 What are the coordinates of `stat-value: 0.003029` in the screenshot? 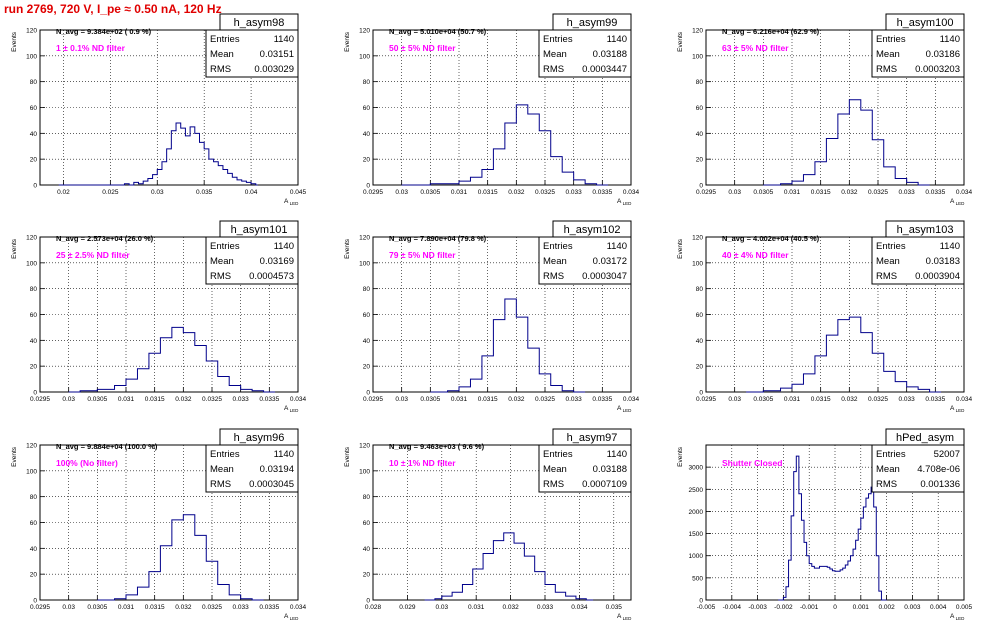 It's located at (274, 69).